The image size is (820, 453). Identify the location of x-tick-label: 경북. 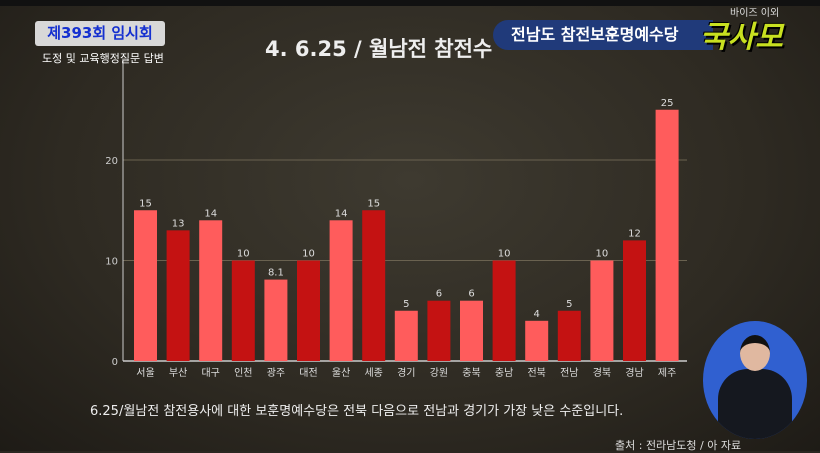
(602, 372).